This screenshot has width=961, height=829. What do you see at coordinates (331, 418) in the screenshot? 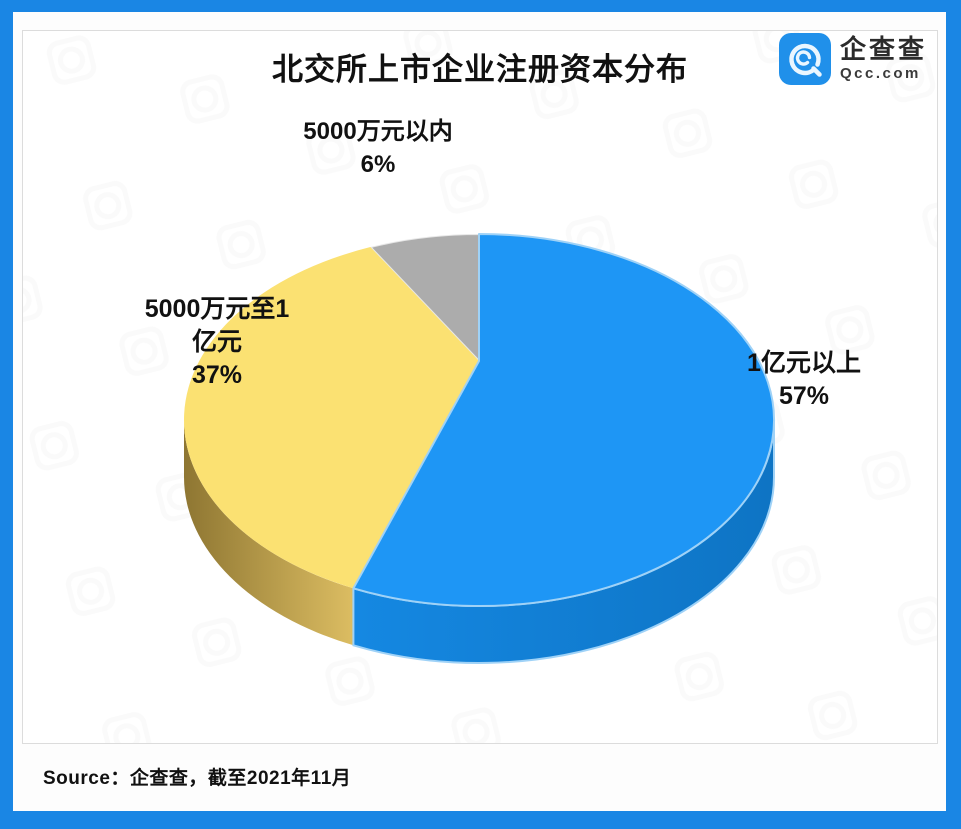
I see `pie-slice-top` at bounding box center [331, 418].